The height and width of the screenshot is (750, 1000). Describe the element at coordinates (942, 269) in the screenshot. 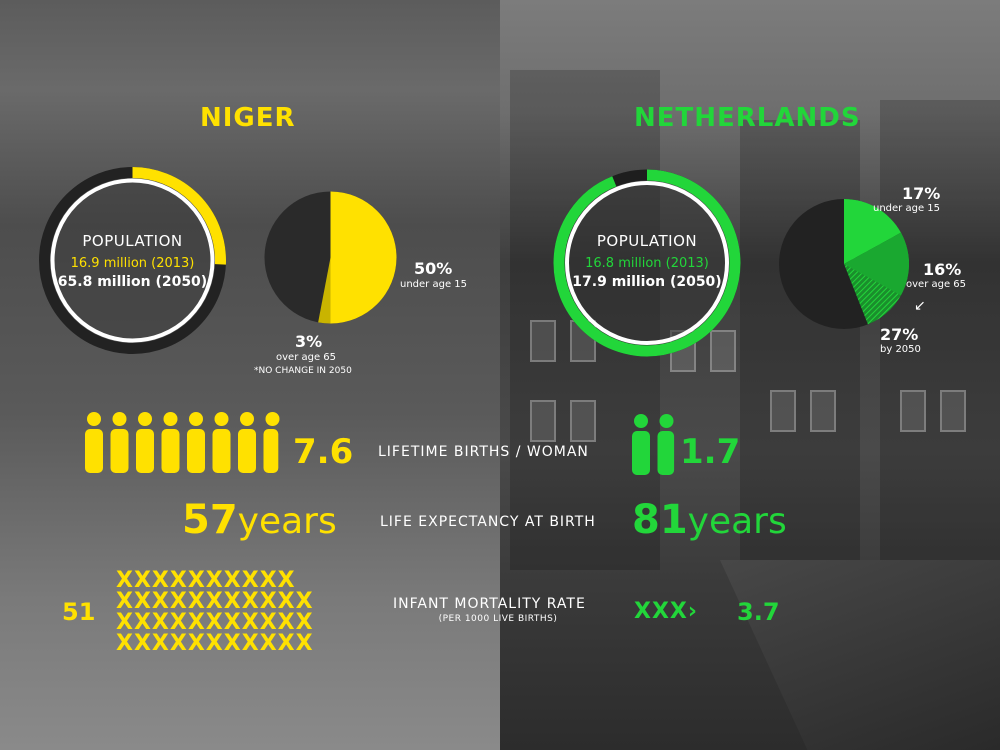

I see `netherlands-over65-pct: 16%` at that location.